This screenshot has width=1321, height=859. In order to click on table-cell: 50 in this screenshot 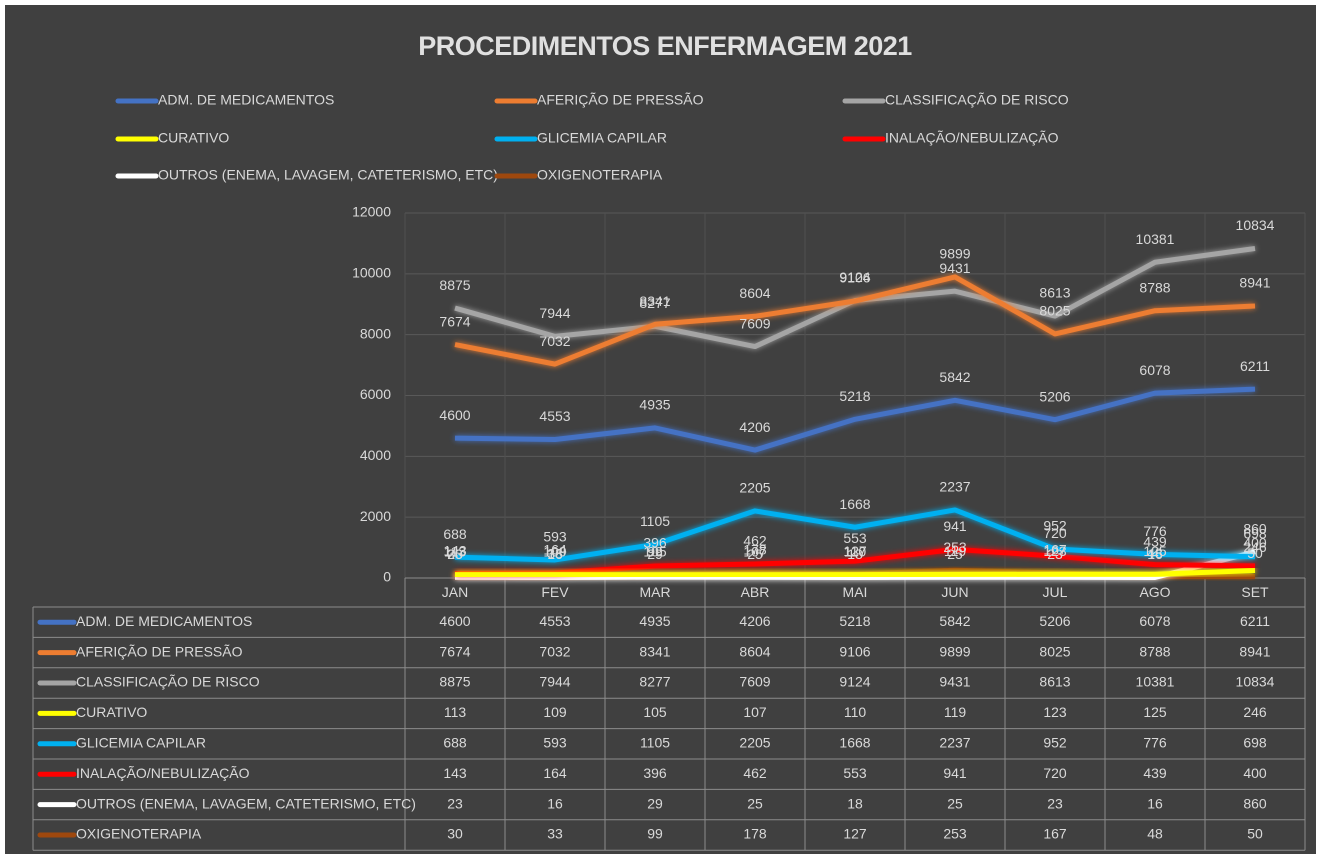, I will do `click(1255, 834)`.